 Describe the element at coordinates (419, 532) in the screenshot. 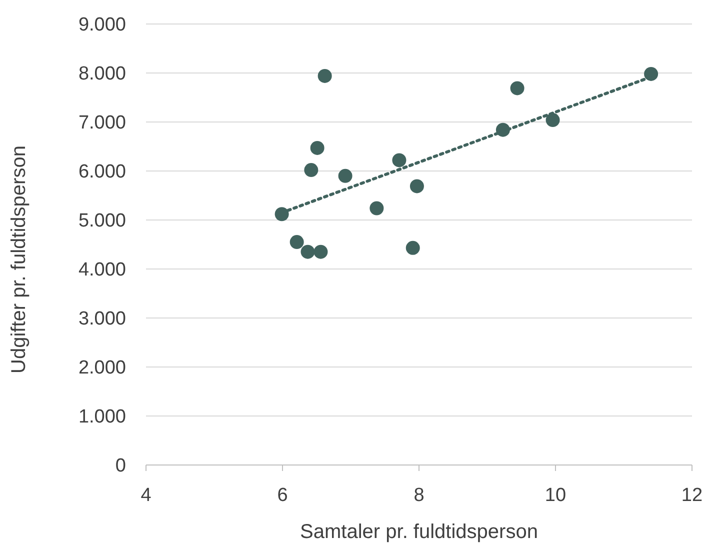

I see `x-axis-title: Samtaler pr. fuldtidsperson` at that location.